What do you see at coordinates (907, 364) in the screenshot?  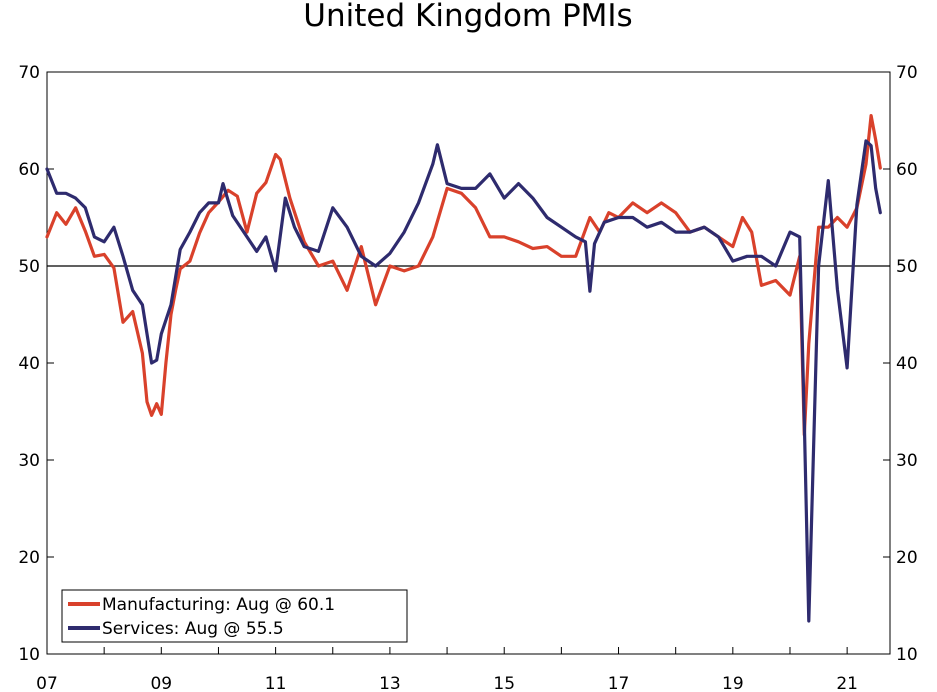 I see `y-tick-label-right: 40` at bounding box center [907, 364].